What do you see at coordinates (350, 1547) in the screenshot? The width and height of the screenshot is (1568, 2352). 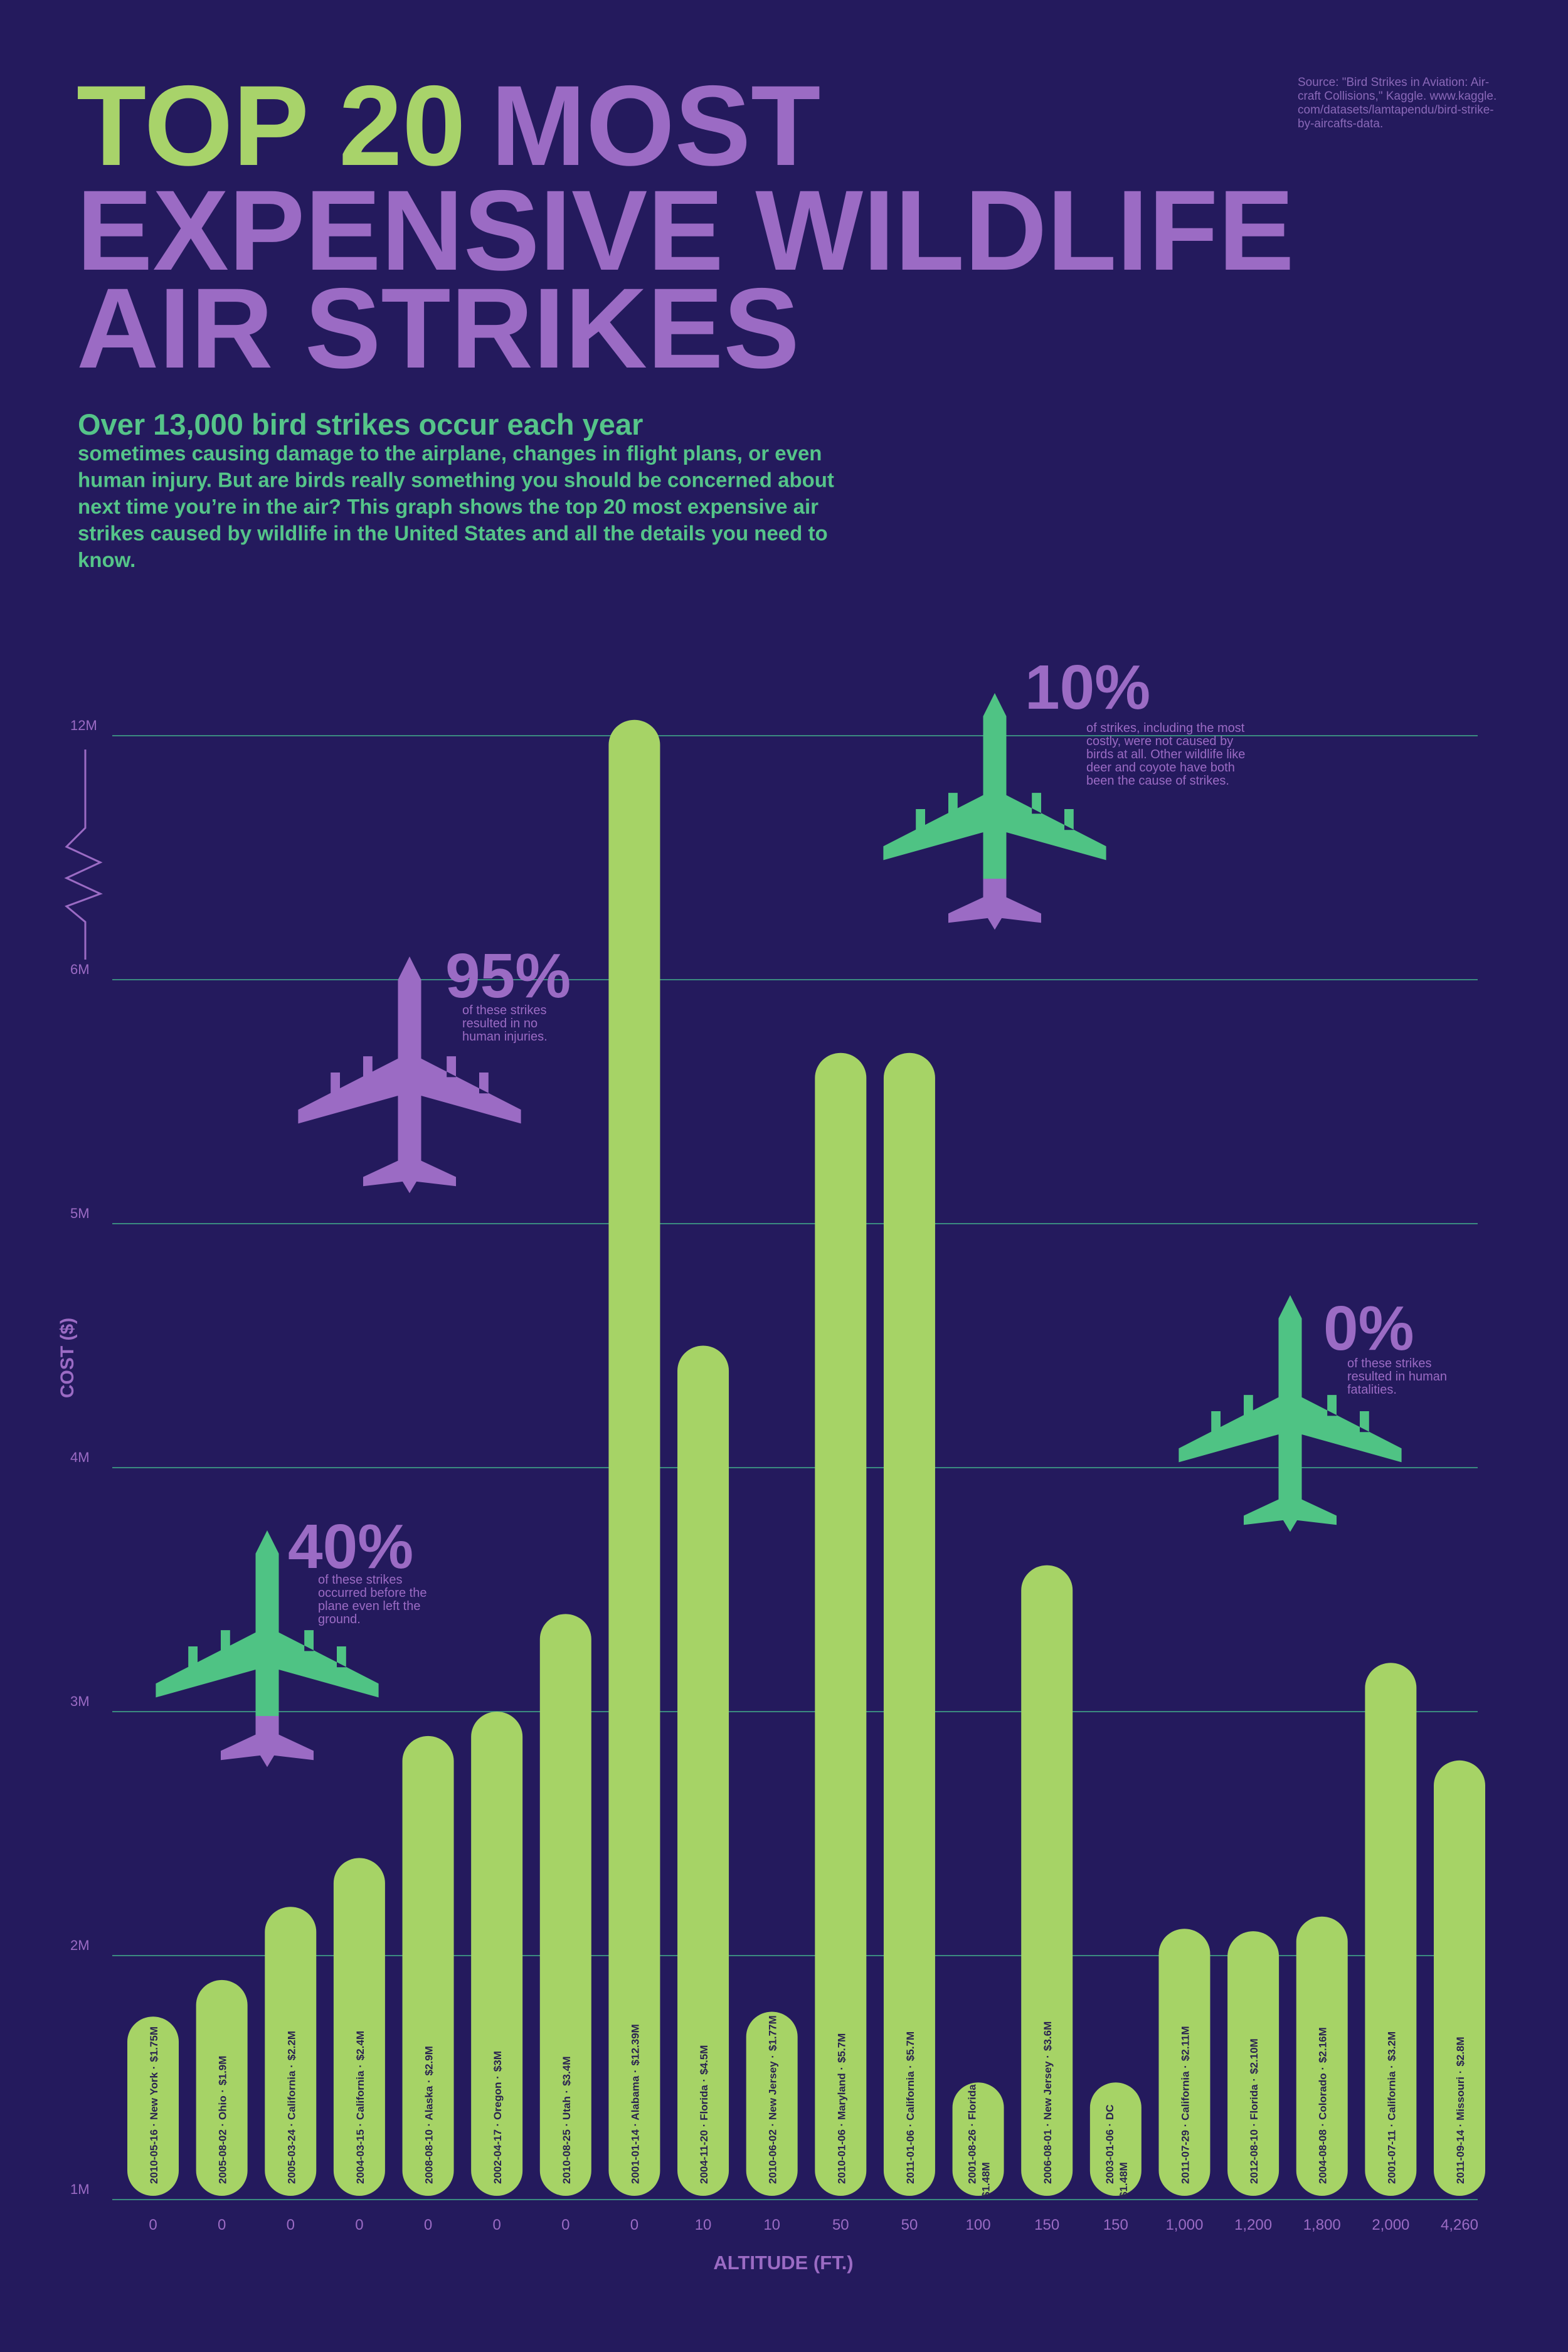 I see `annotation-value: 40%` at bounding box center [350, 1547].